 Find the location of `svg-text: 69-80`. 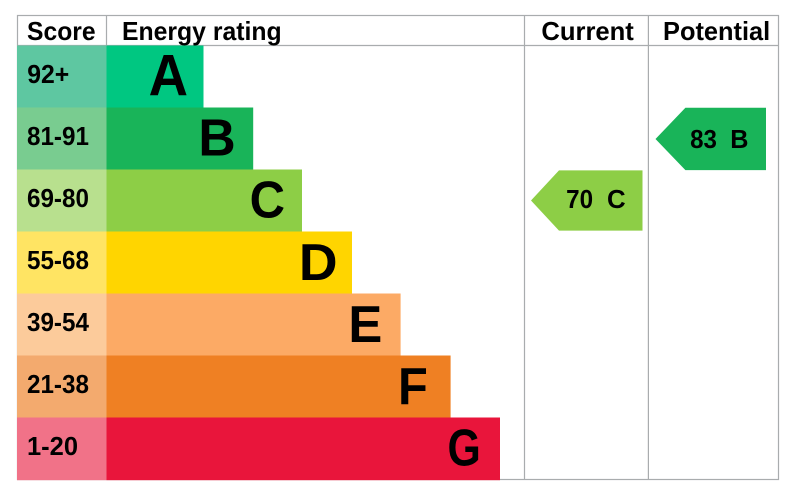

svg-text: 69-80 is located at coordinates (58, 198).